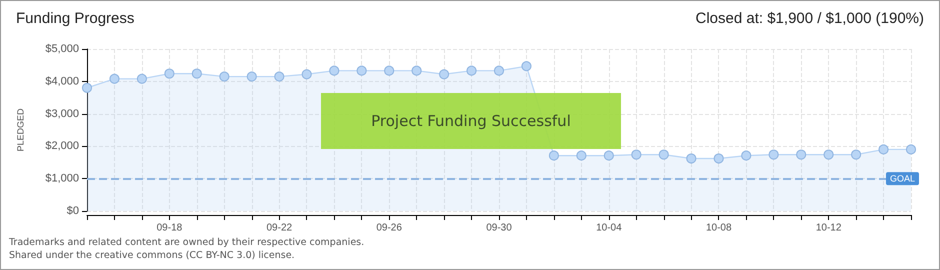 The image size is (940, 270). Describe the element at coordinates (169, 228) in the screenshot. I see `x-tick-label: 09-18` at that location.